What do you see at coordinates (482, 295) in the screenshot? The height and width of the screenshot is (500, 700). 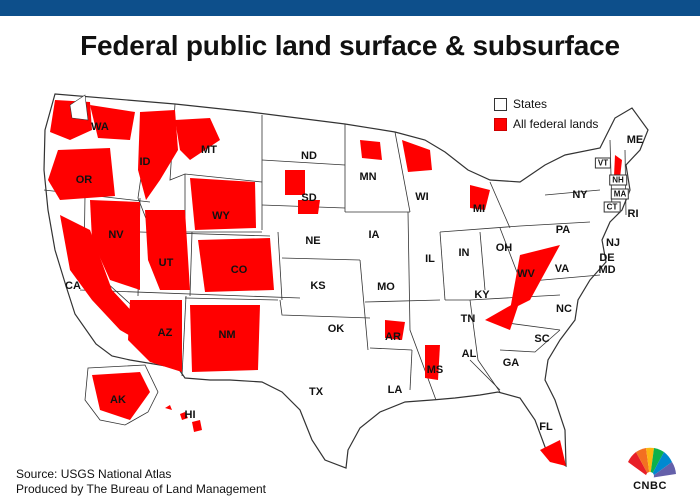 I see `state-label-ky: KY` at bounding box center [482, 295].